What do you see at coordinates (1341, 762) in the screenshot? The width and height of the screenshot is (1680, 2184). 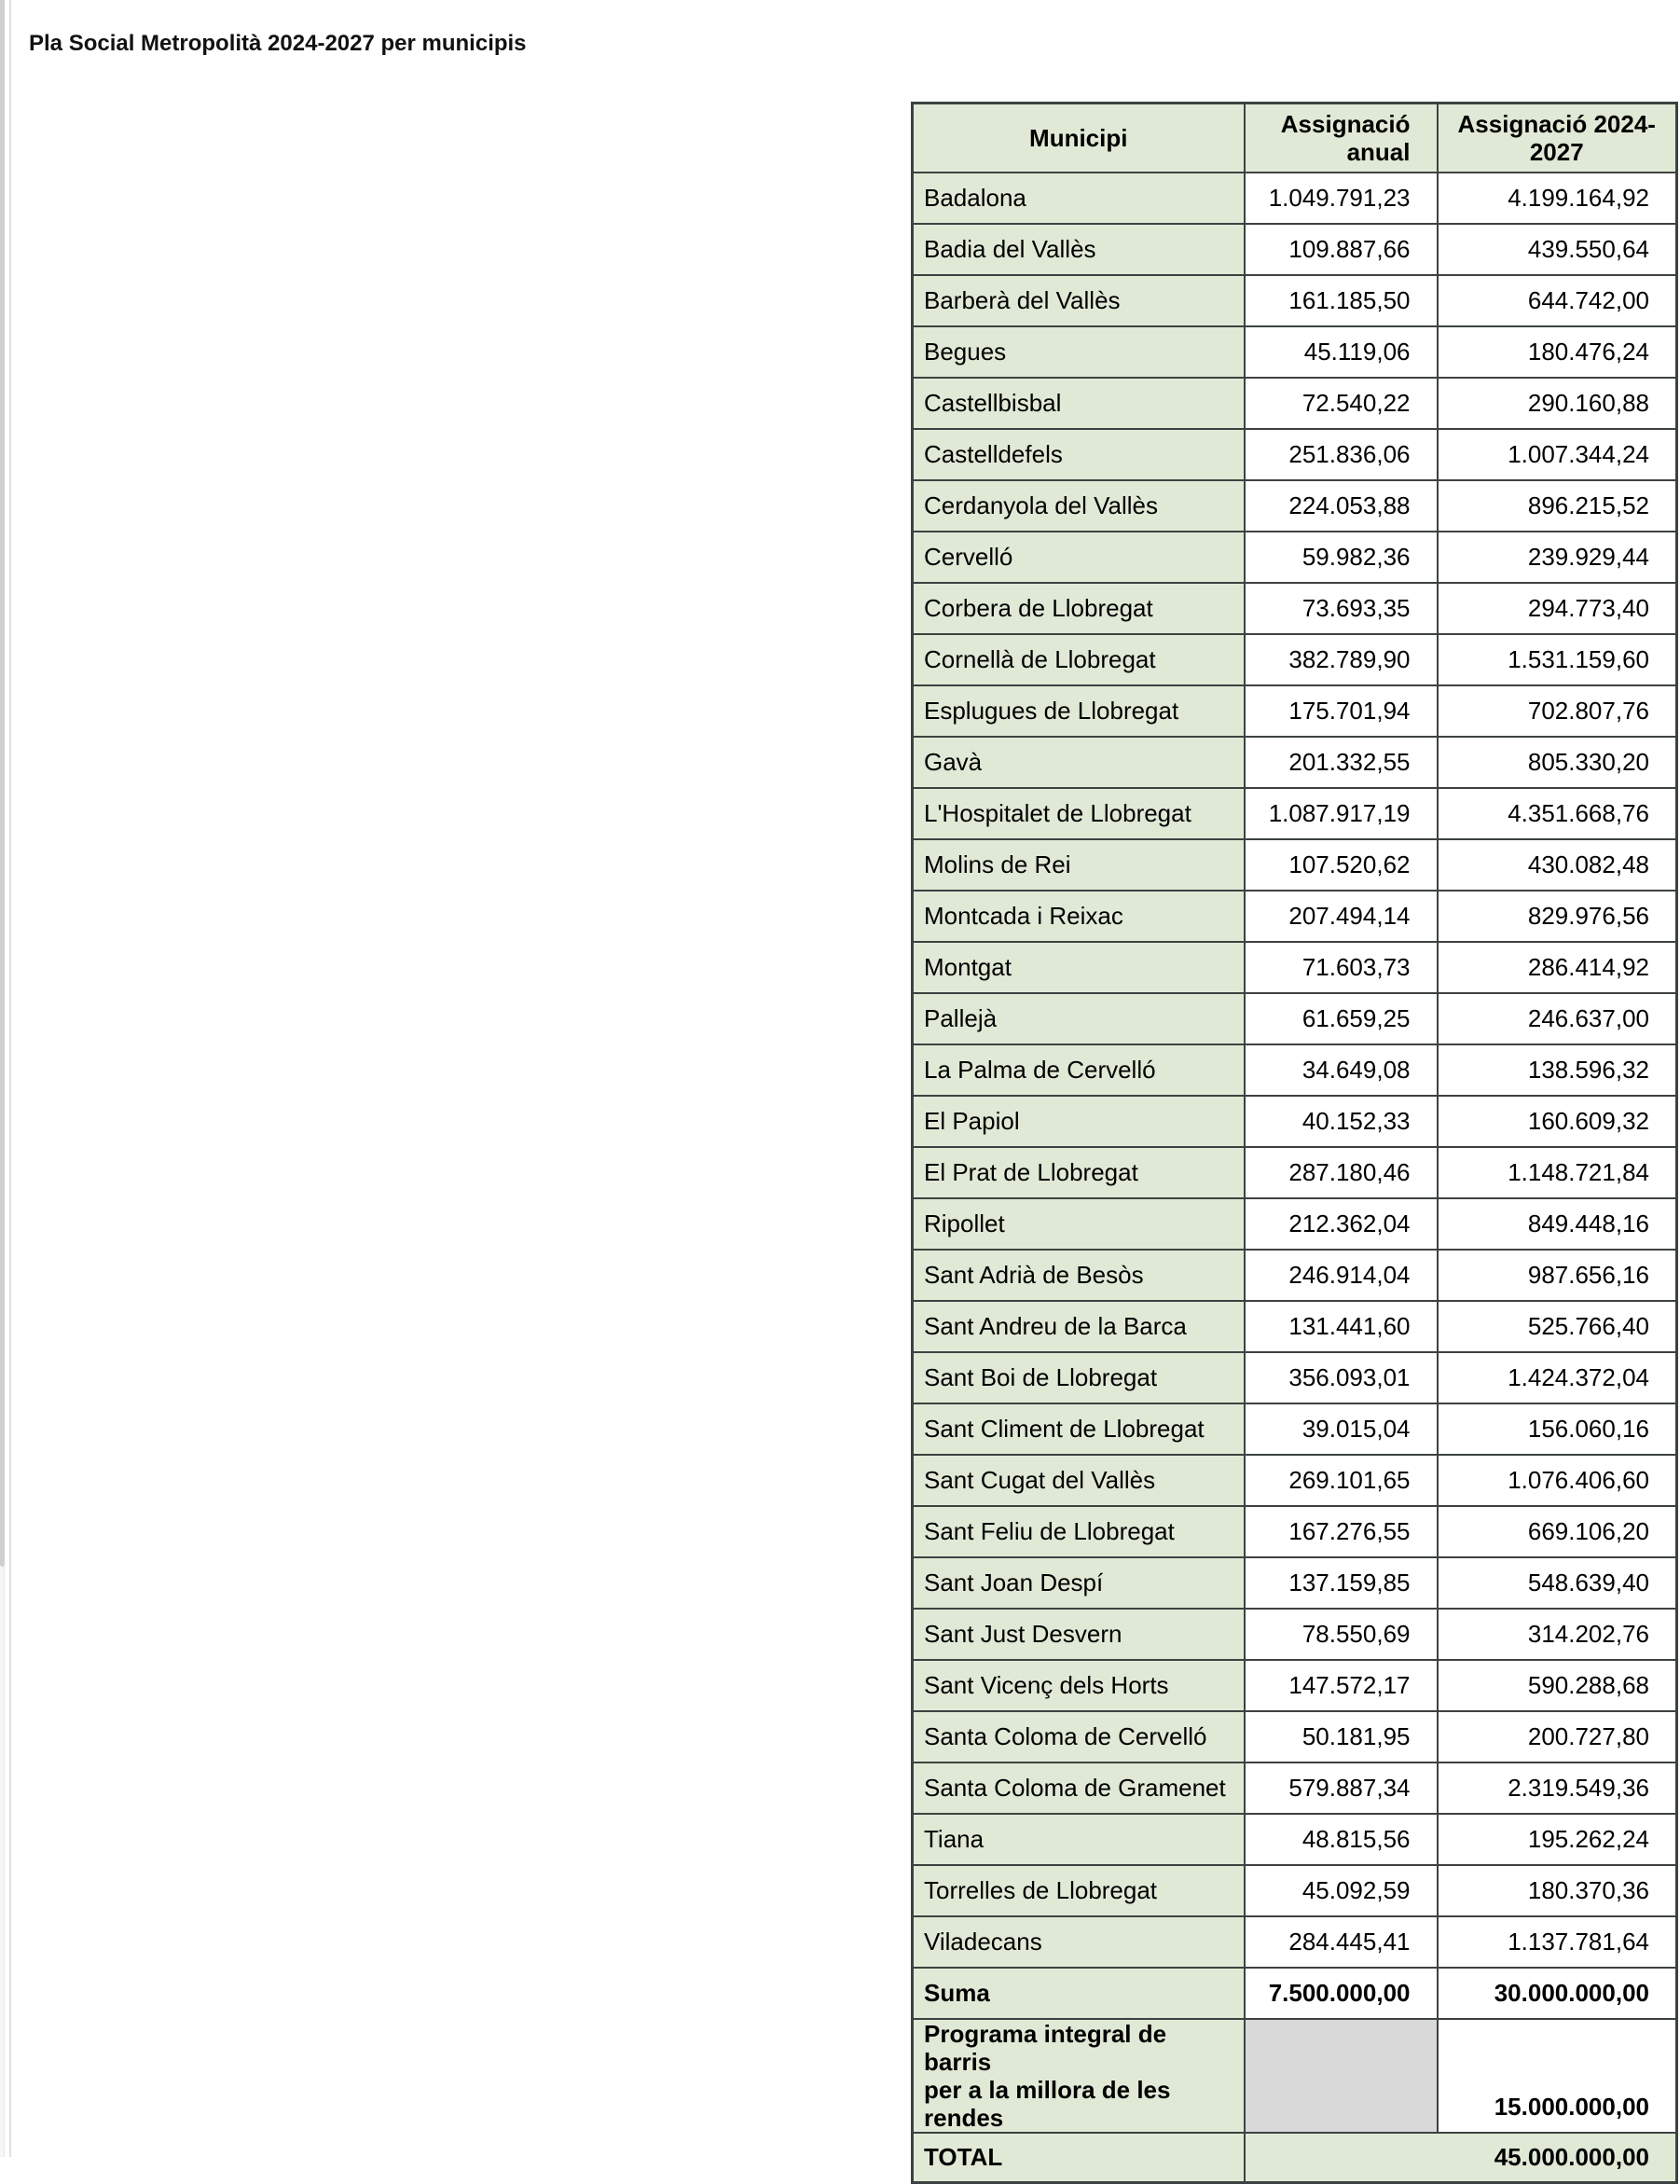 I see `anual-value-cell: 201.332,55` at bounding box center [1341, 762].